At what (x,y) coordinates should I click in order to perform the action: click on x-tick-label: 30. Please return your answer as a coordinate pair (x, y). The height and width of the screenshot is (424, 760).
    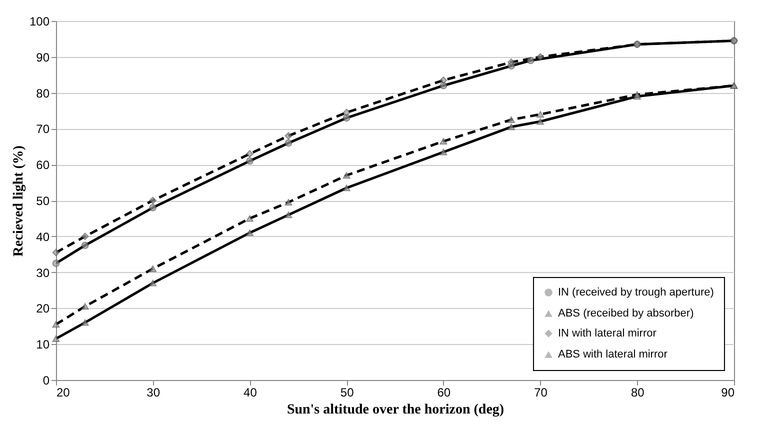
    Looking at the image, I should click on (153, 393).